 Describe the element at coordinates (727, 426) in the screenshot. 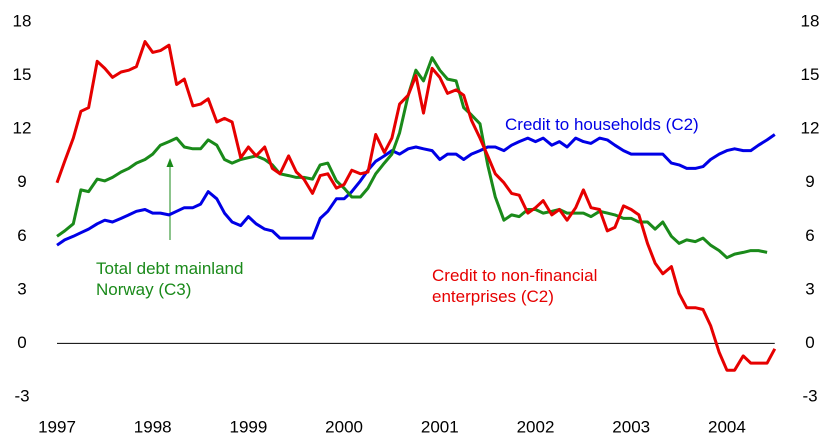

I see `x-tick-label: 2004` at that location.